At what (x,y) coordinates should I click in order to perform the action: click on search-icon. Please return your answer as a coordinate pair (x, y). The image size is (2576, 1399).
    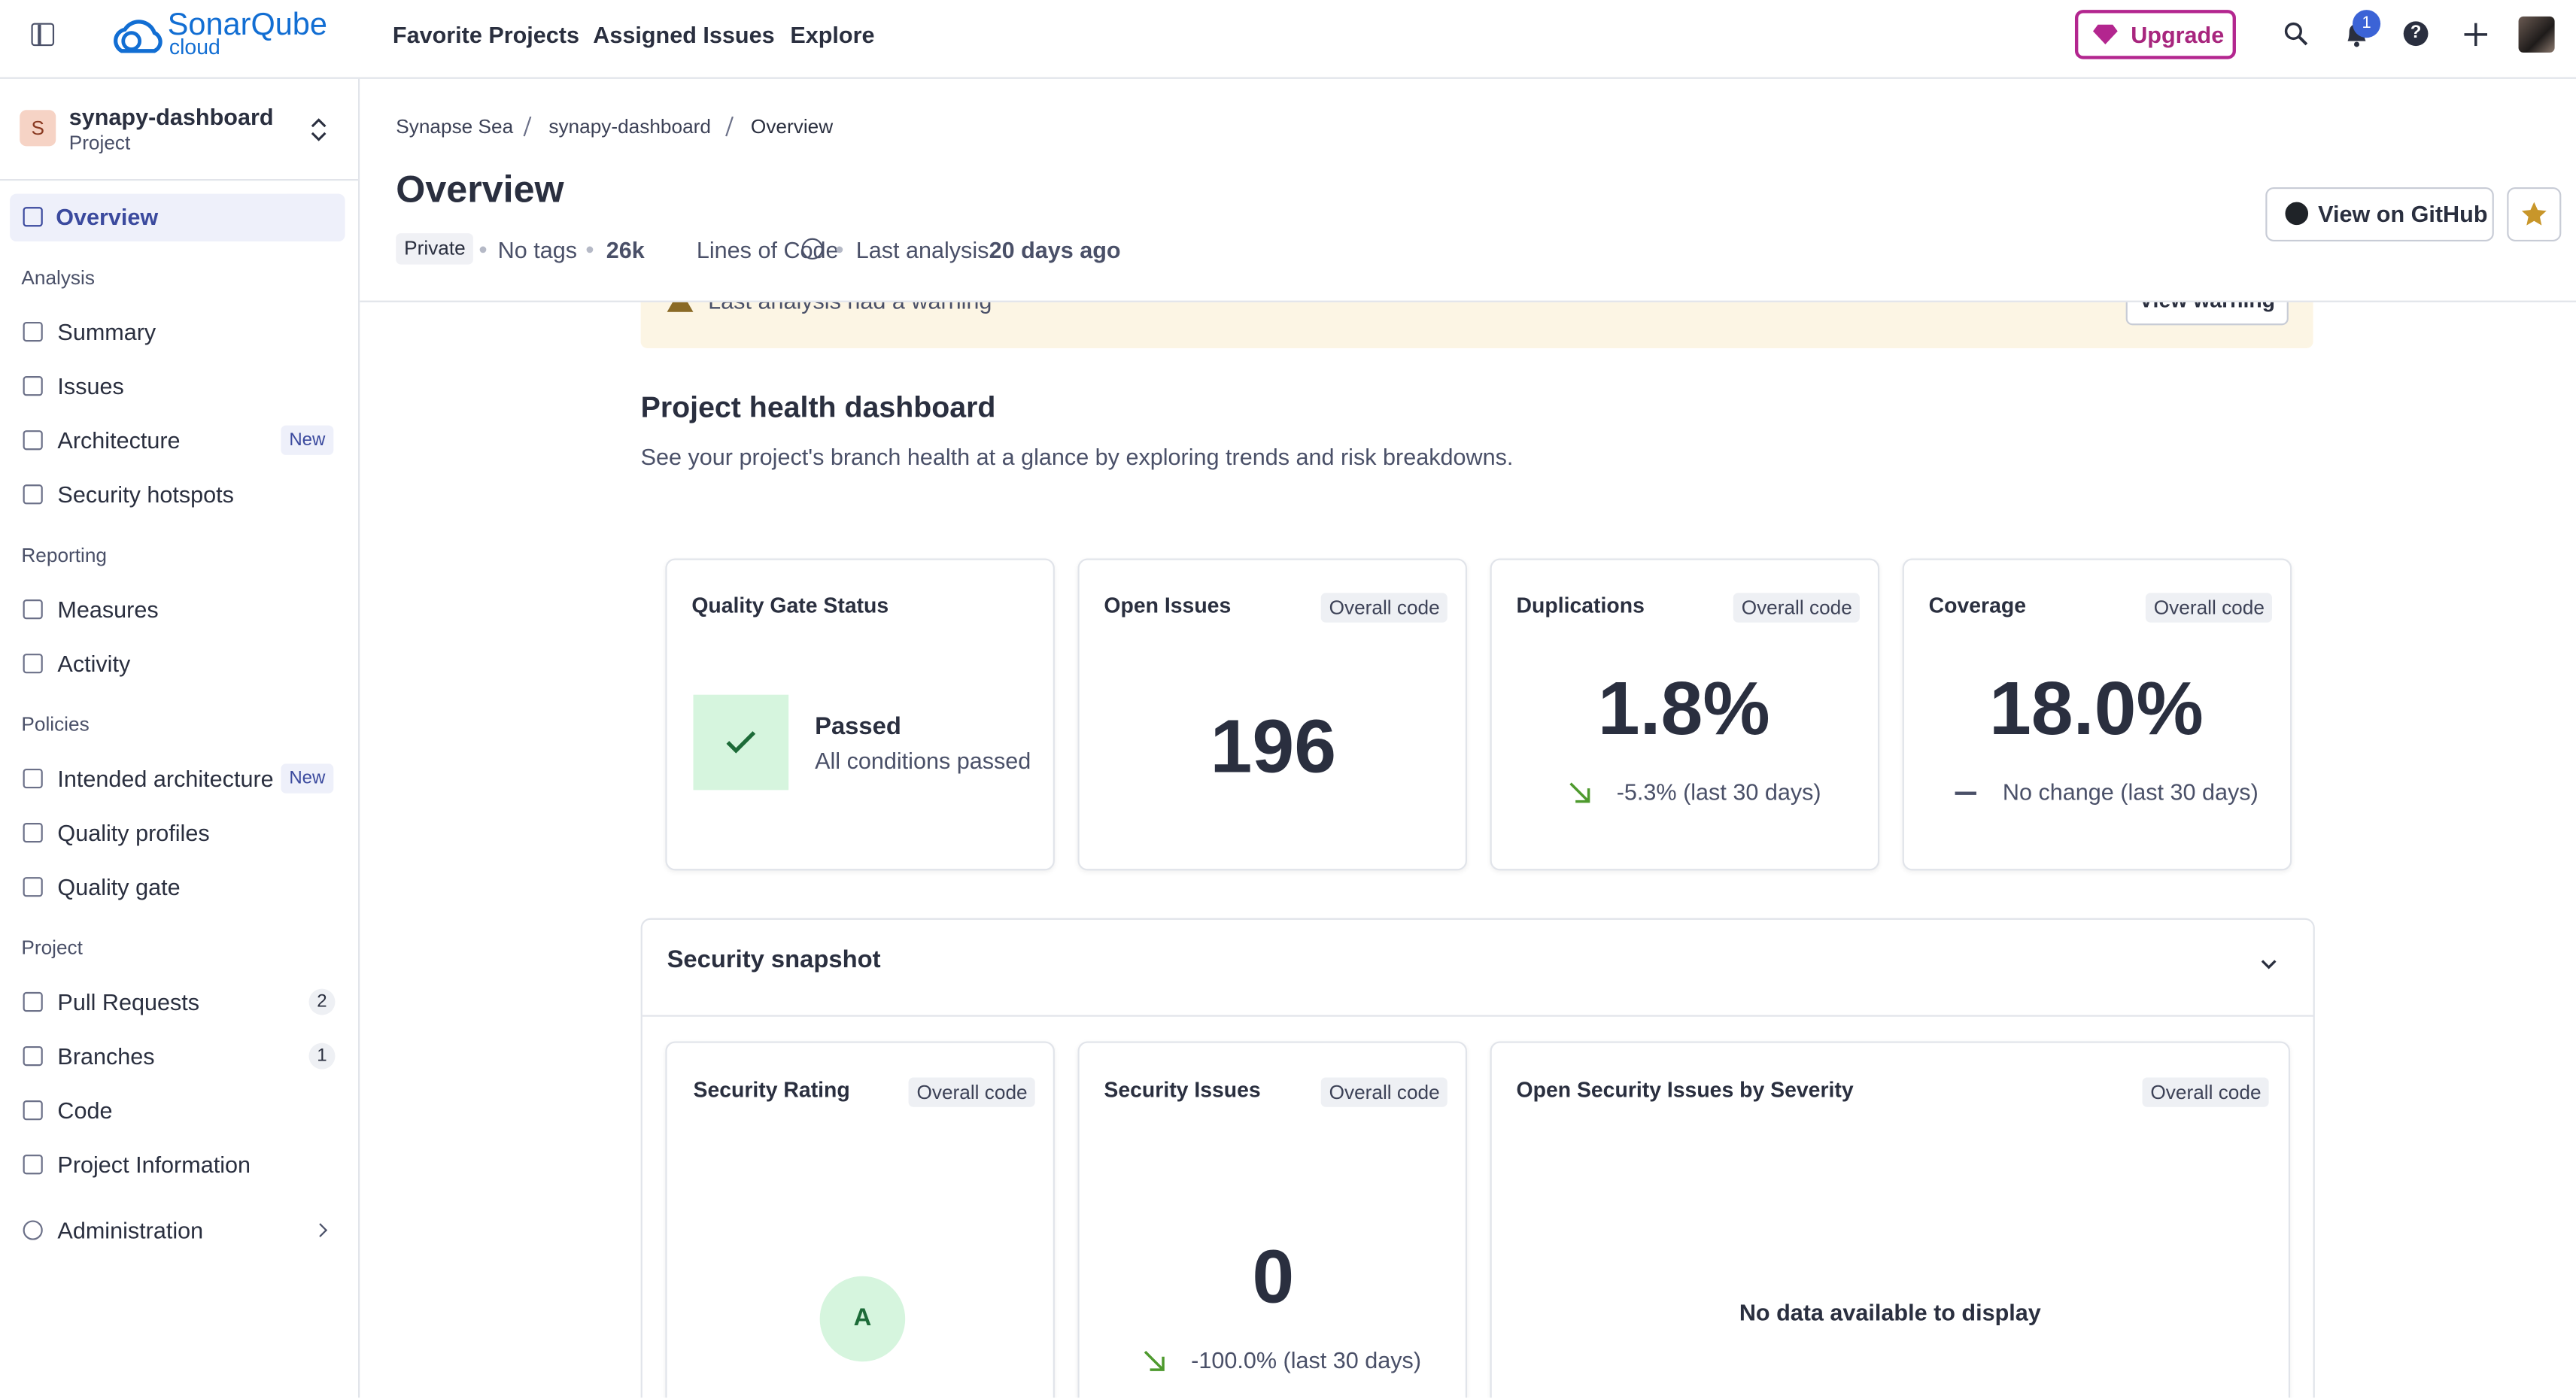
    Looking at the image, I should click on (2296, 33).